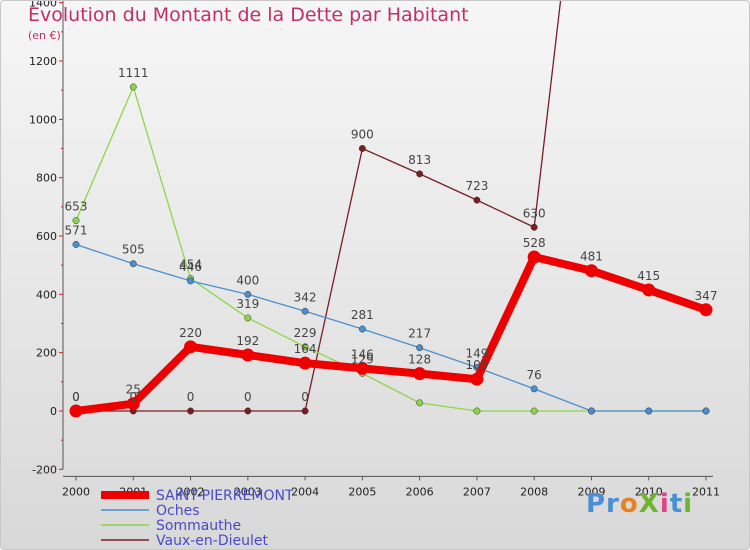  What do you see at coordinates (212, 541) in the screenshot?
I see `legend-label: Vaux-en-Dieulet` at bounding box center [212, 541].